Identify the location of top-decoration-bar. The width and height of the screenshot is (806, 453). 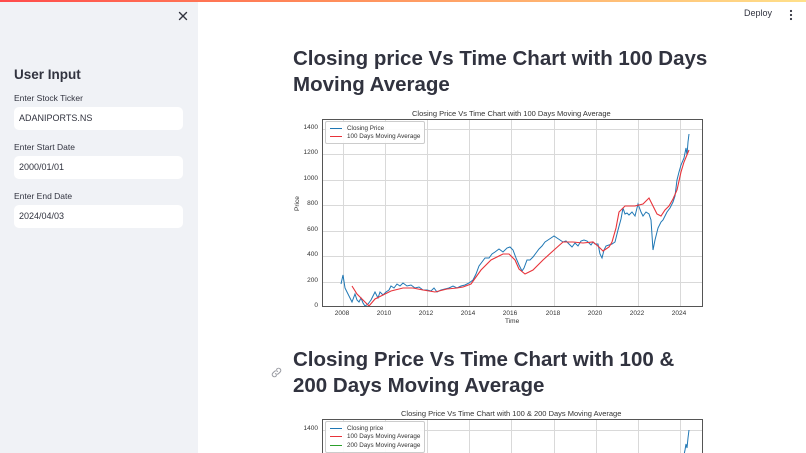
(403, 1).